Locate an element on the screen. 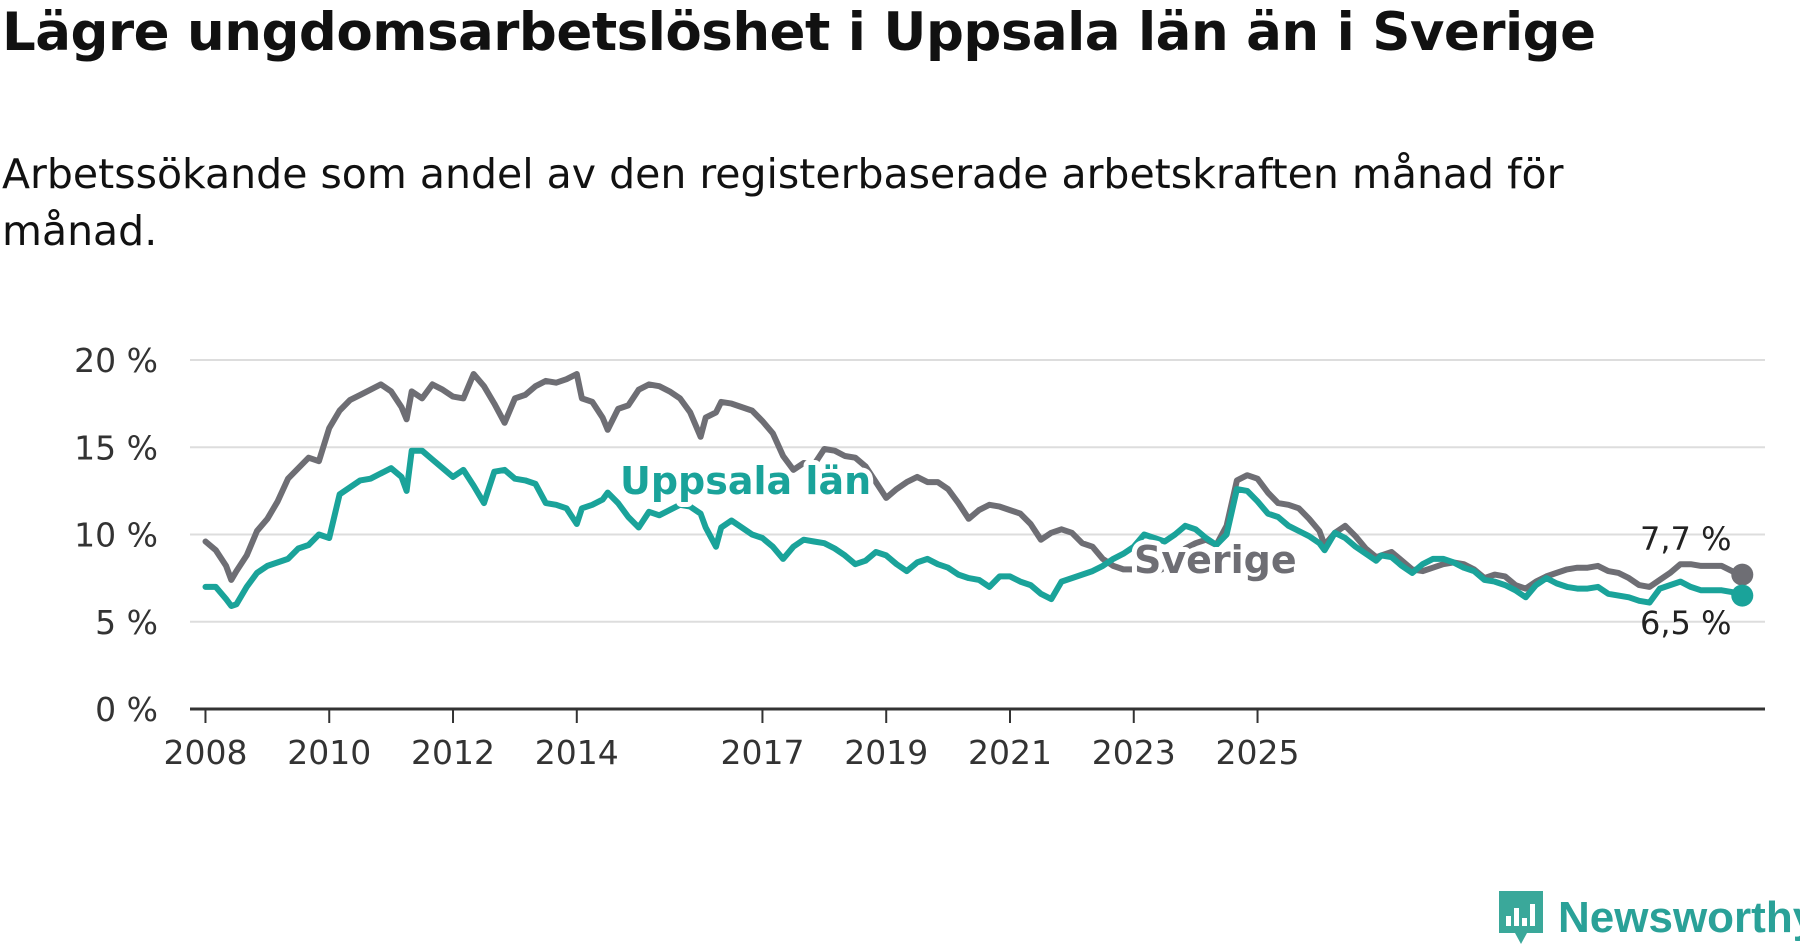 The width and height of the screenshot is (1800, 948). x-tick-label: 2023 is located at coordinates (1134, 752).